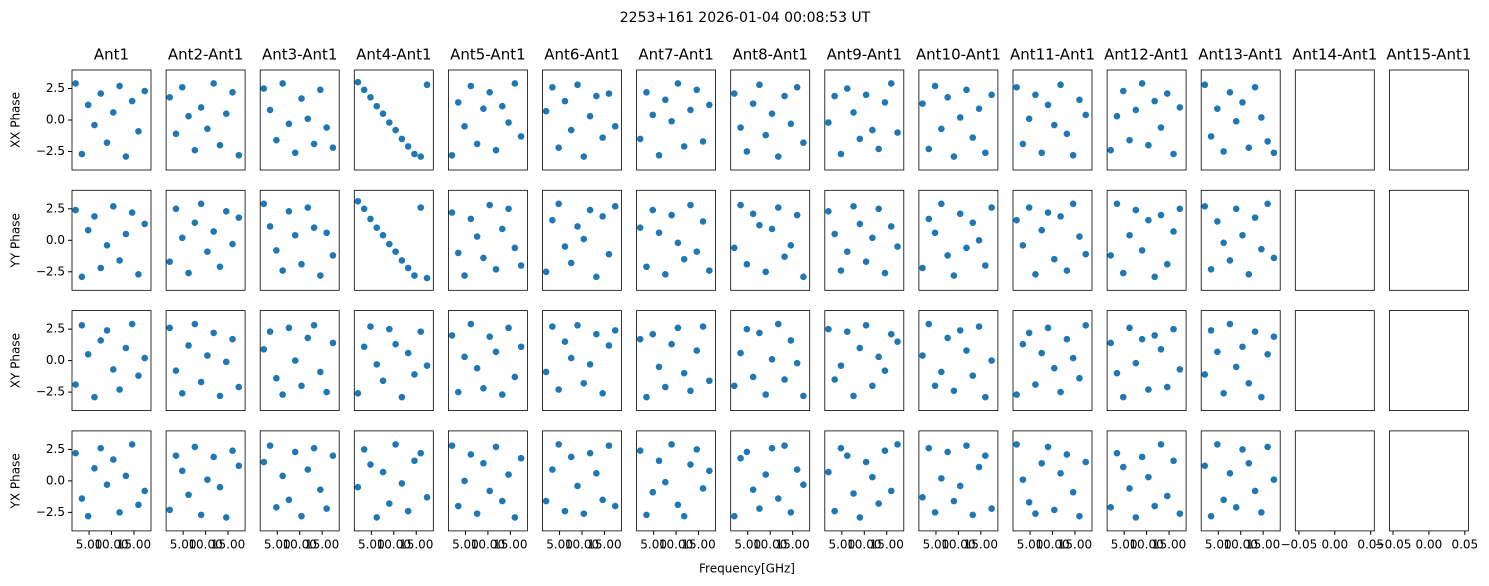  Describe the element at coordinates (747, 569) in the screenshot. I see `x-axis-label: Frequency[GHz]` at that location.